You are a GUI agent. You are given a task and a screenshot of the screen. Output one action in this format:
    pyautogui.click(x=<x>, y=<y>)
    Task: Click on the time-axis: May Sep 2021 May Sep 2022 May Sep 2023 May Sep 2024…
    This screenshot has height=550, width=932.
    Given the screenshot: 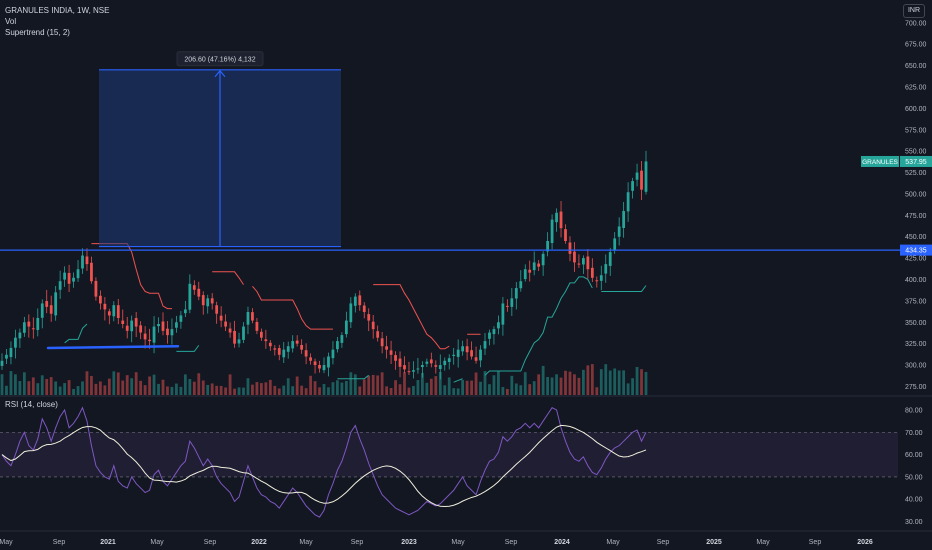 What is the action you would take?
    pyautogui.click(x=436, y=542)
    